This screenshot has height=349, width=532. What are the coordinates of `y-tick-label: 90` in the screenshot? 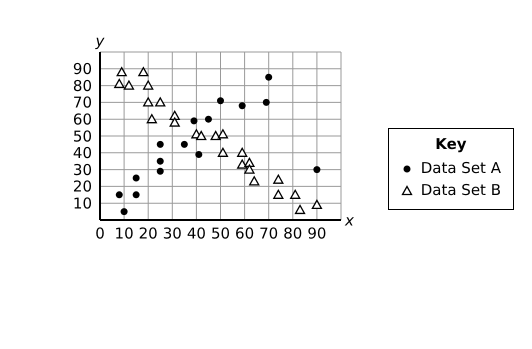 It's located at (82, 69).